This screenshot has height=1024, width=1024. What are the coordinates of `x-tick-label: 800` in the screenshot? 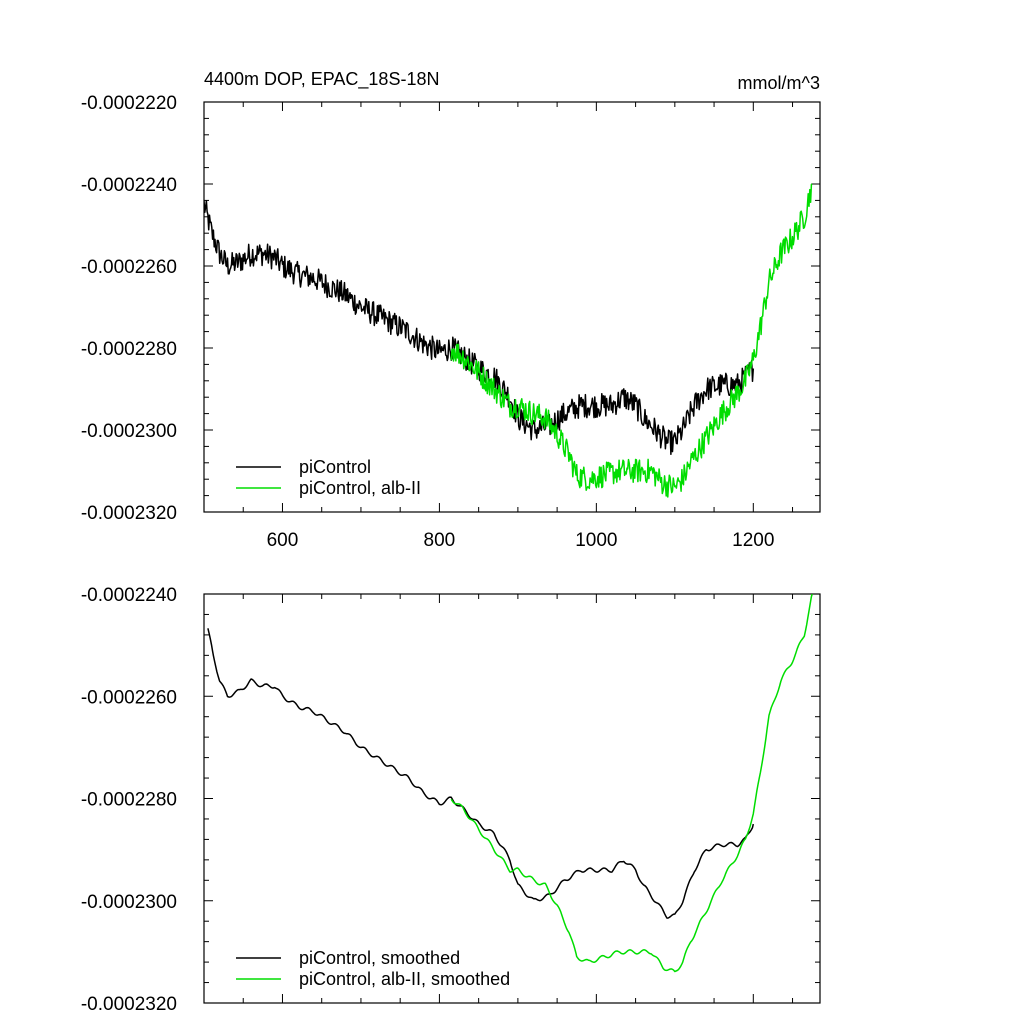 It's located at (440, 540).